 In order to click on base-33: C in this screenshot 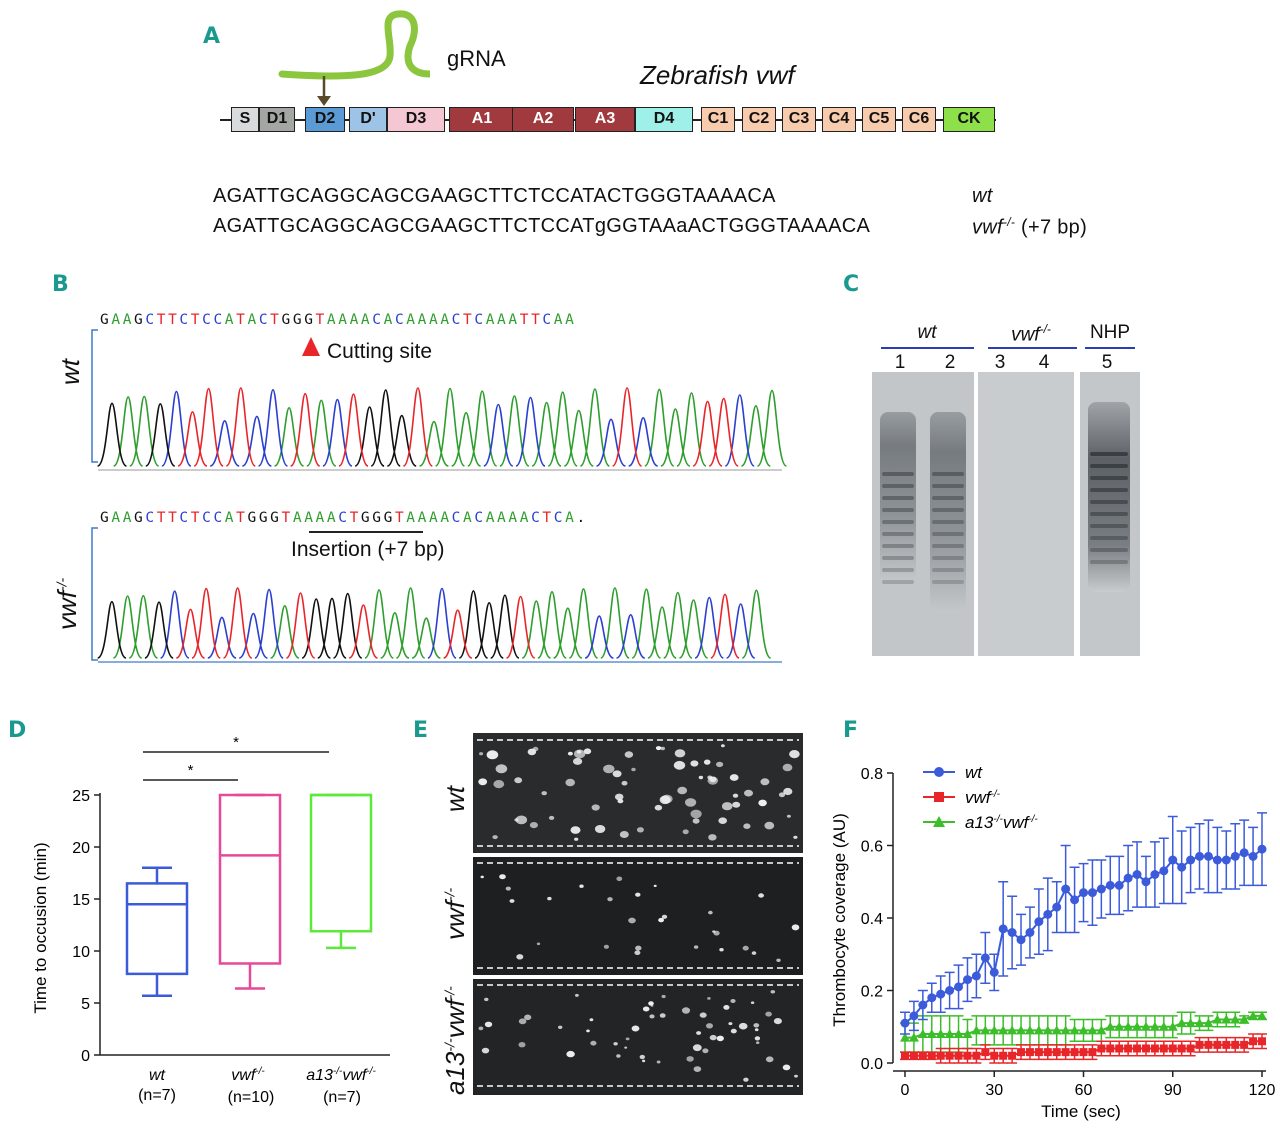, I will do `click(480, 320)`.